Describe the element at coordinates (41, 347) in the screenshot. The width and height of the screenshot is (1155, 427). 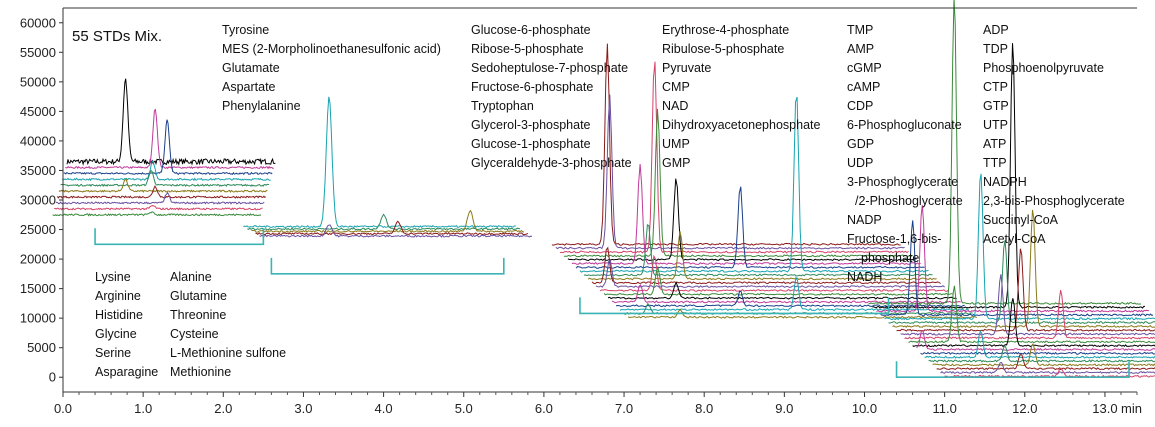
I see `y-tick-label: 5000` at that location.